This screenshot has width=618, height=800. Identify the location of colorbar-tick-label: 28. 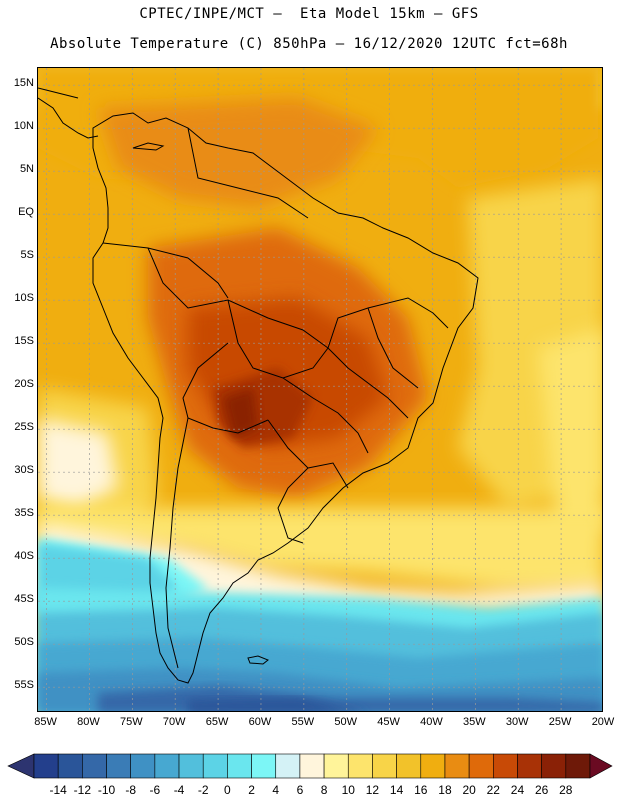
(566, 790).